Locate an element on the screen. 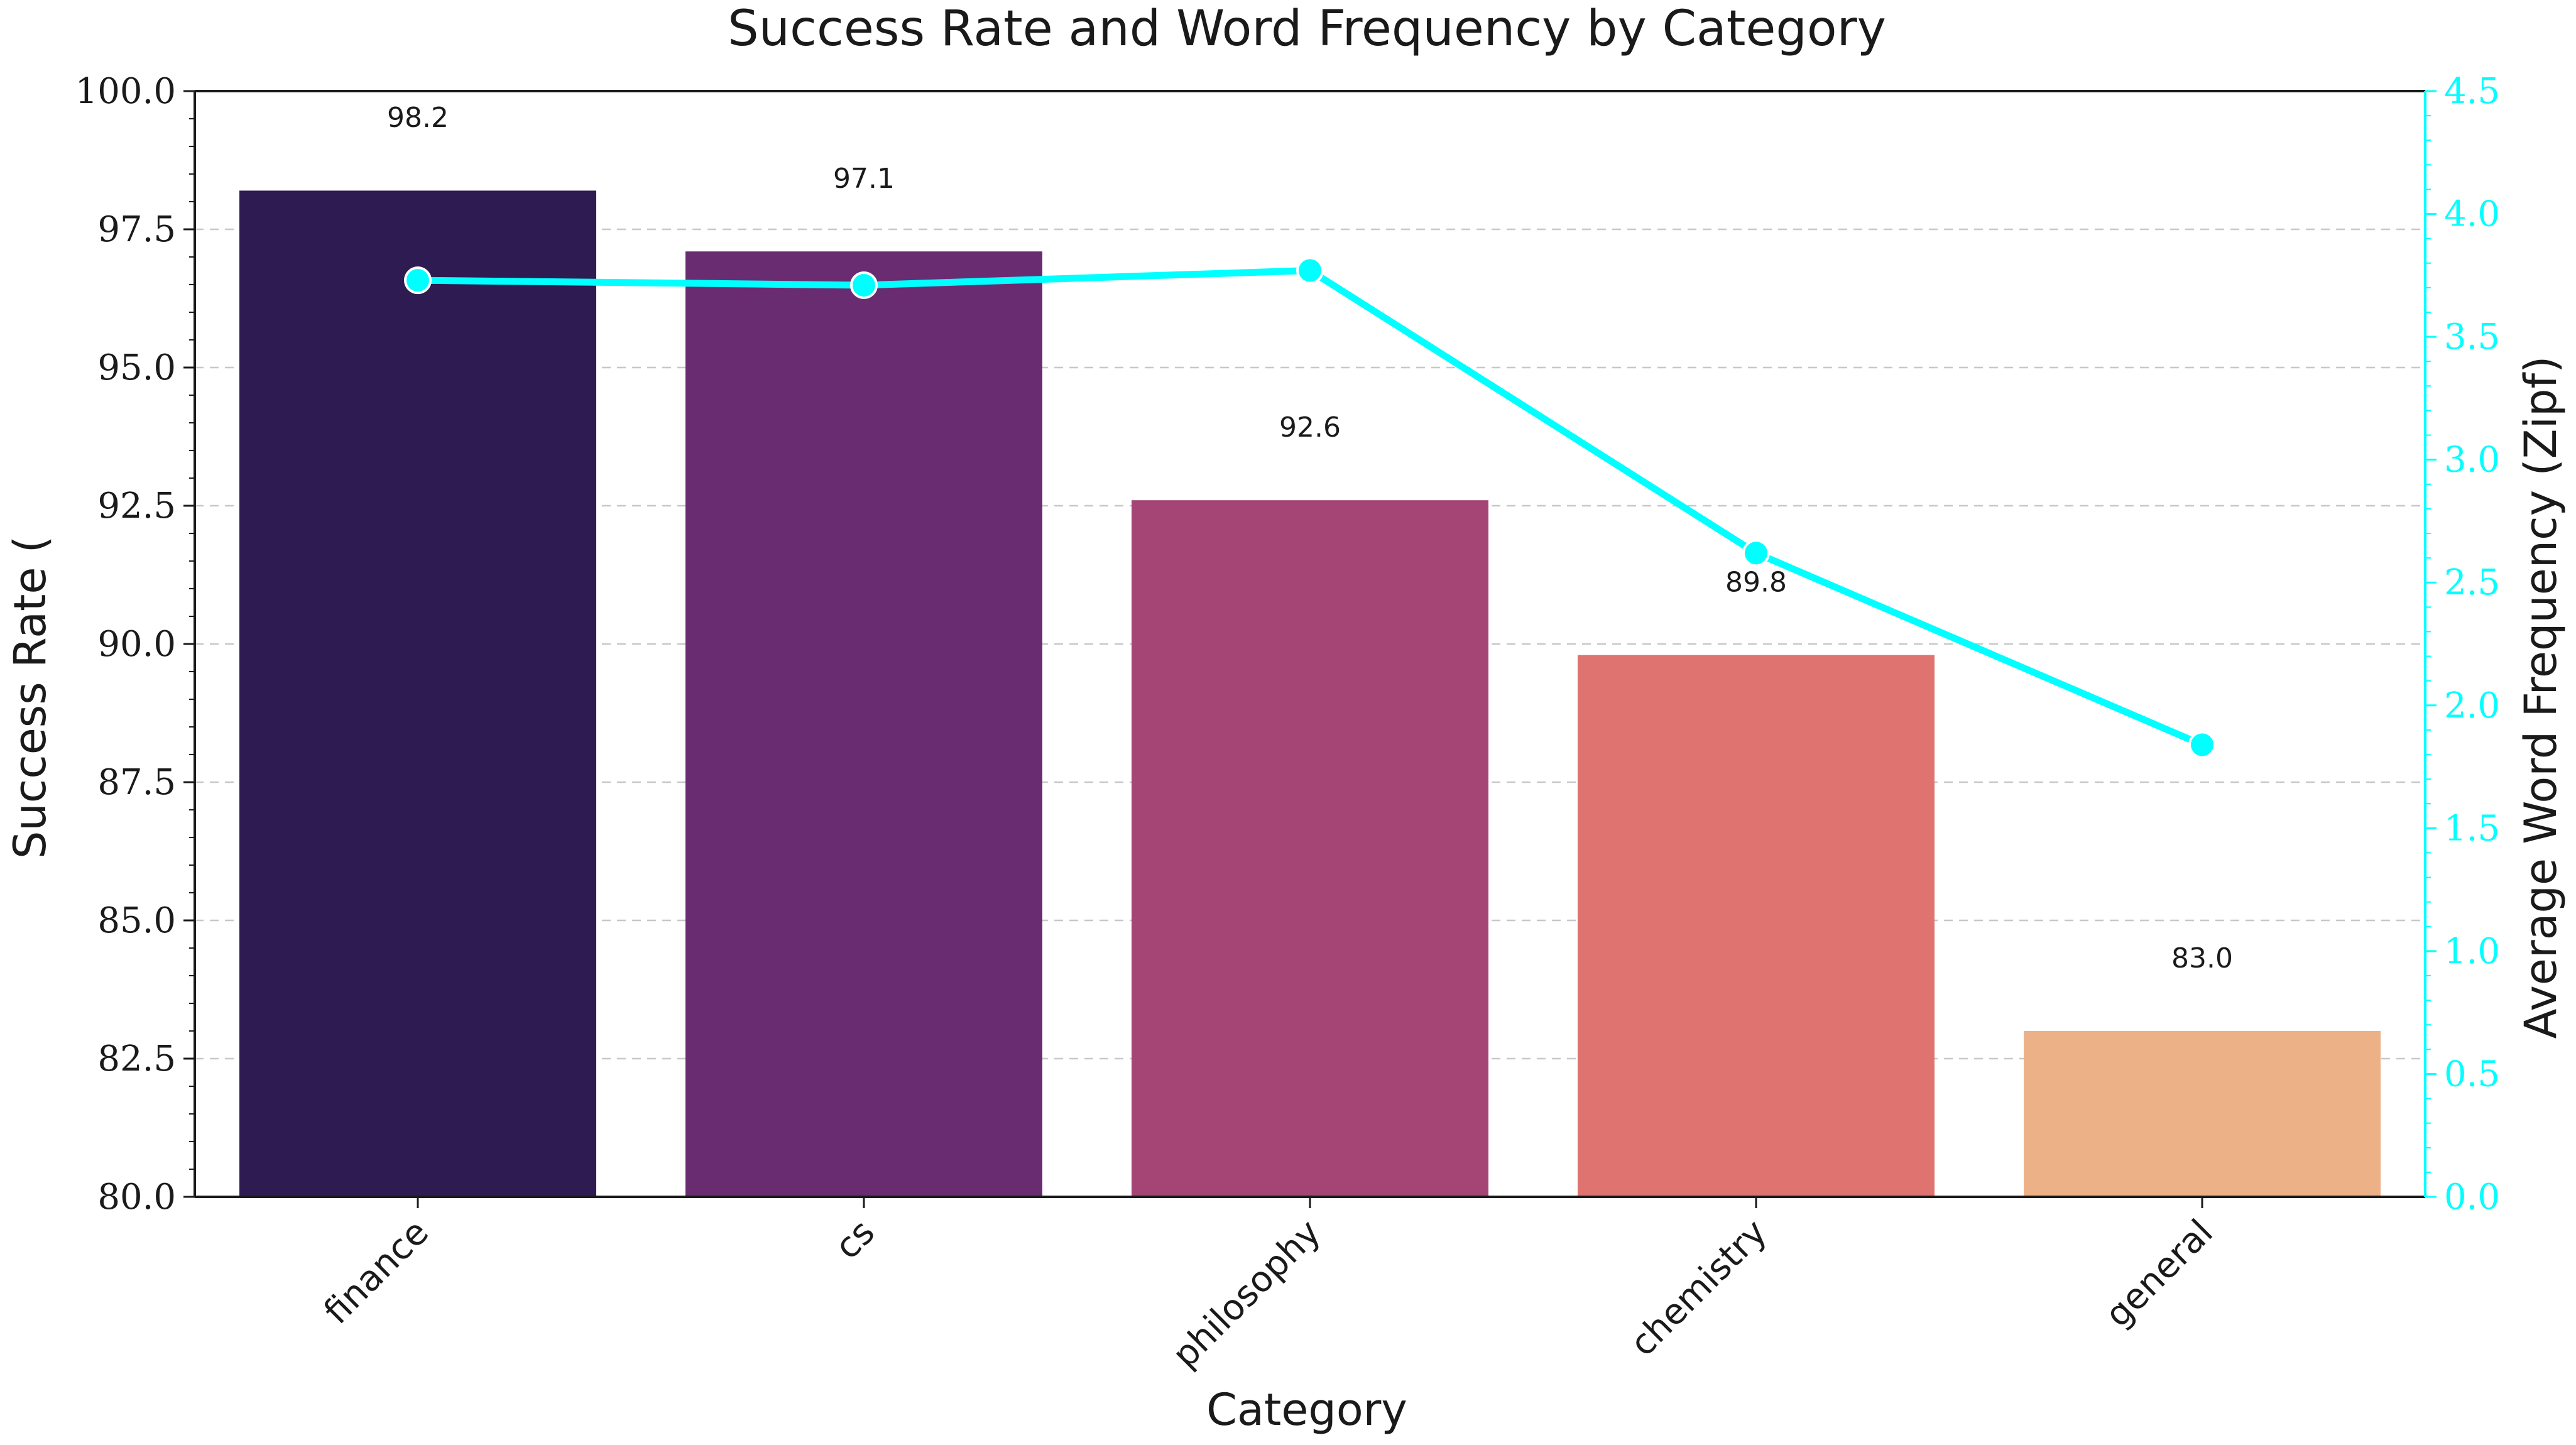 The height and width of the screenshot is (1445, 2576). y-tick-label: 82.5 is located at coordinates (136, 1059).